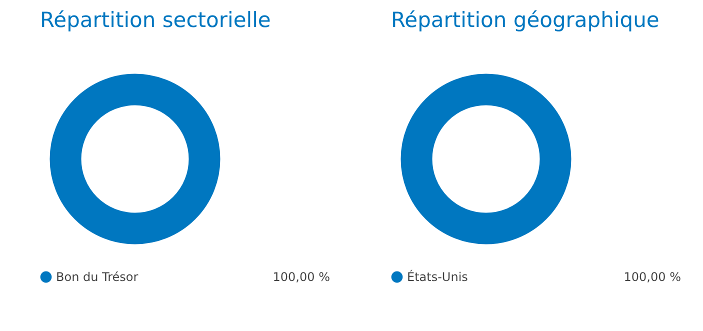 The image size is (703, 331). Describe the element at coordinates (97, 277) in the screenshot. I see `legend-label: Bon du Trésor` at that location.